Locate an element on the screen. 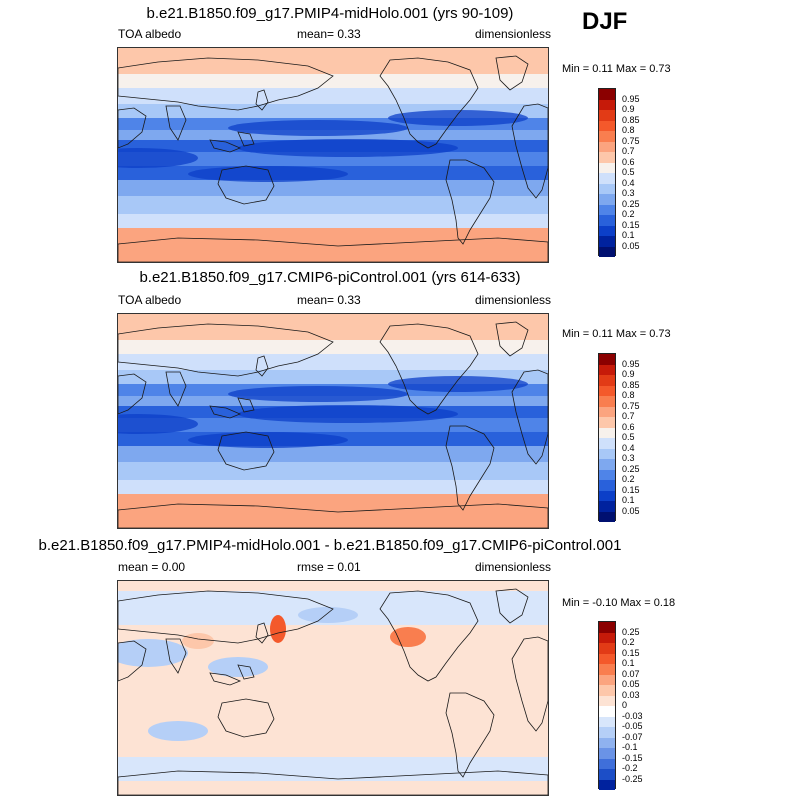 The width and height of the screenshot is (800, 800). panel-1-colorbar-label: 0.2 is located at coordinates (628, 214).